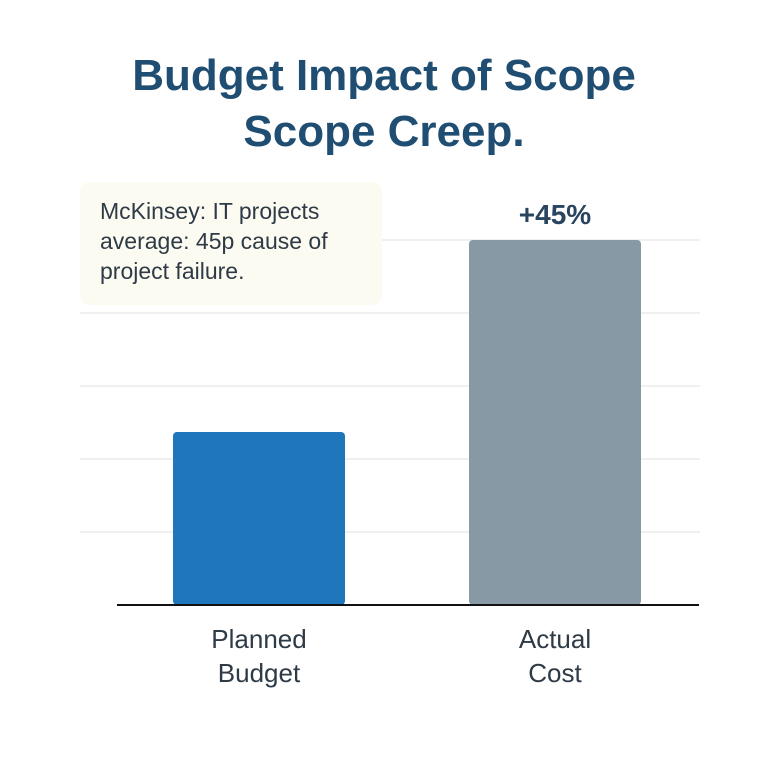  I want to click on annotation-line: average: 45p cause of, so click(214, 241).